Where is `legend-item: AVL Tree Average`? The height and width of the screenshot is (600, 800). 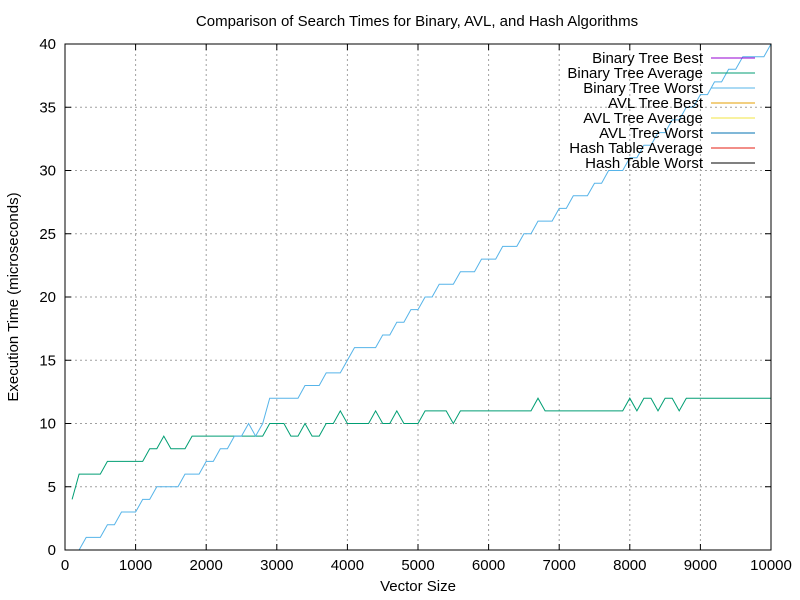 legend-item: AVL Tree Average is located at coordinates (669, 118).